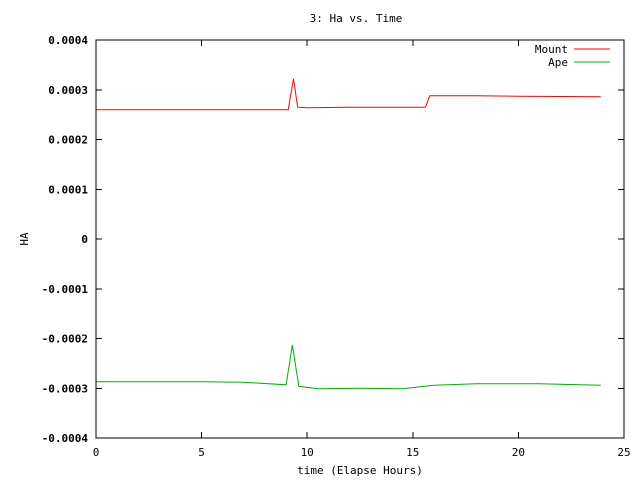  What do you see at coordinates (348, 94) in the screenshot?
I see `series-line-mount` at bounding box center [348, 94].